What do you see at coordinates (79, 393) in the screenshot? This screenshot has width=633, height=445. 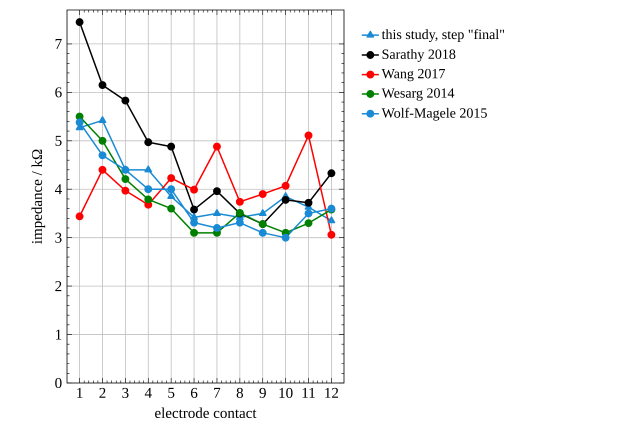 I see `x-tick-label: 1` at bounding box center [79, 393].